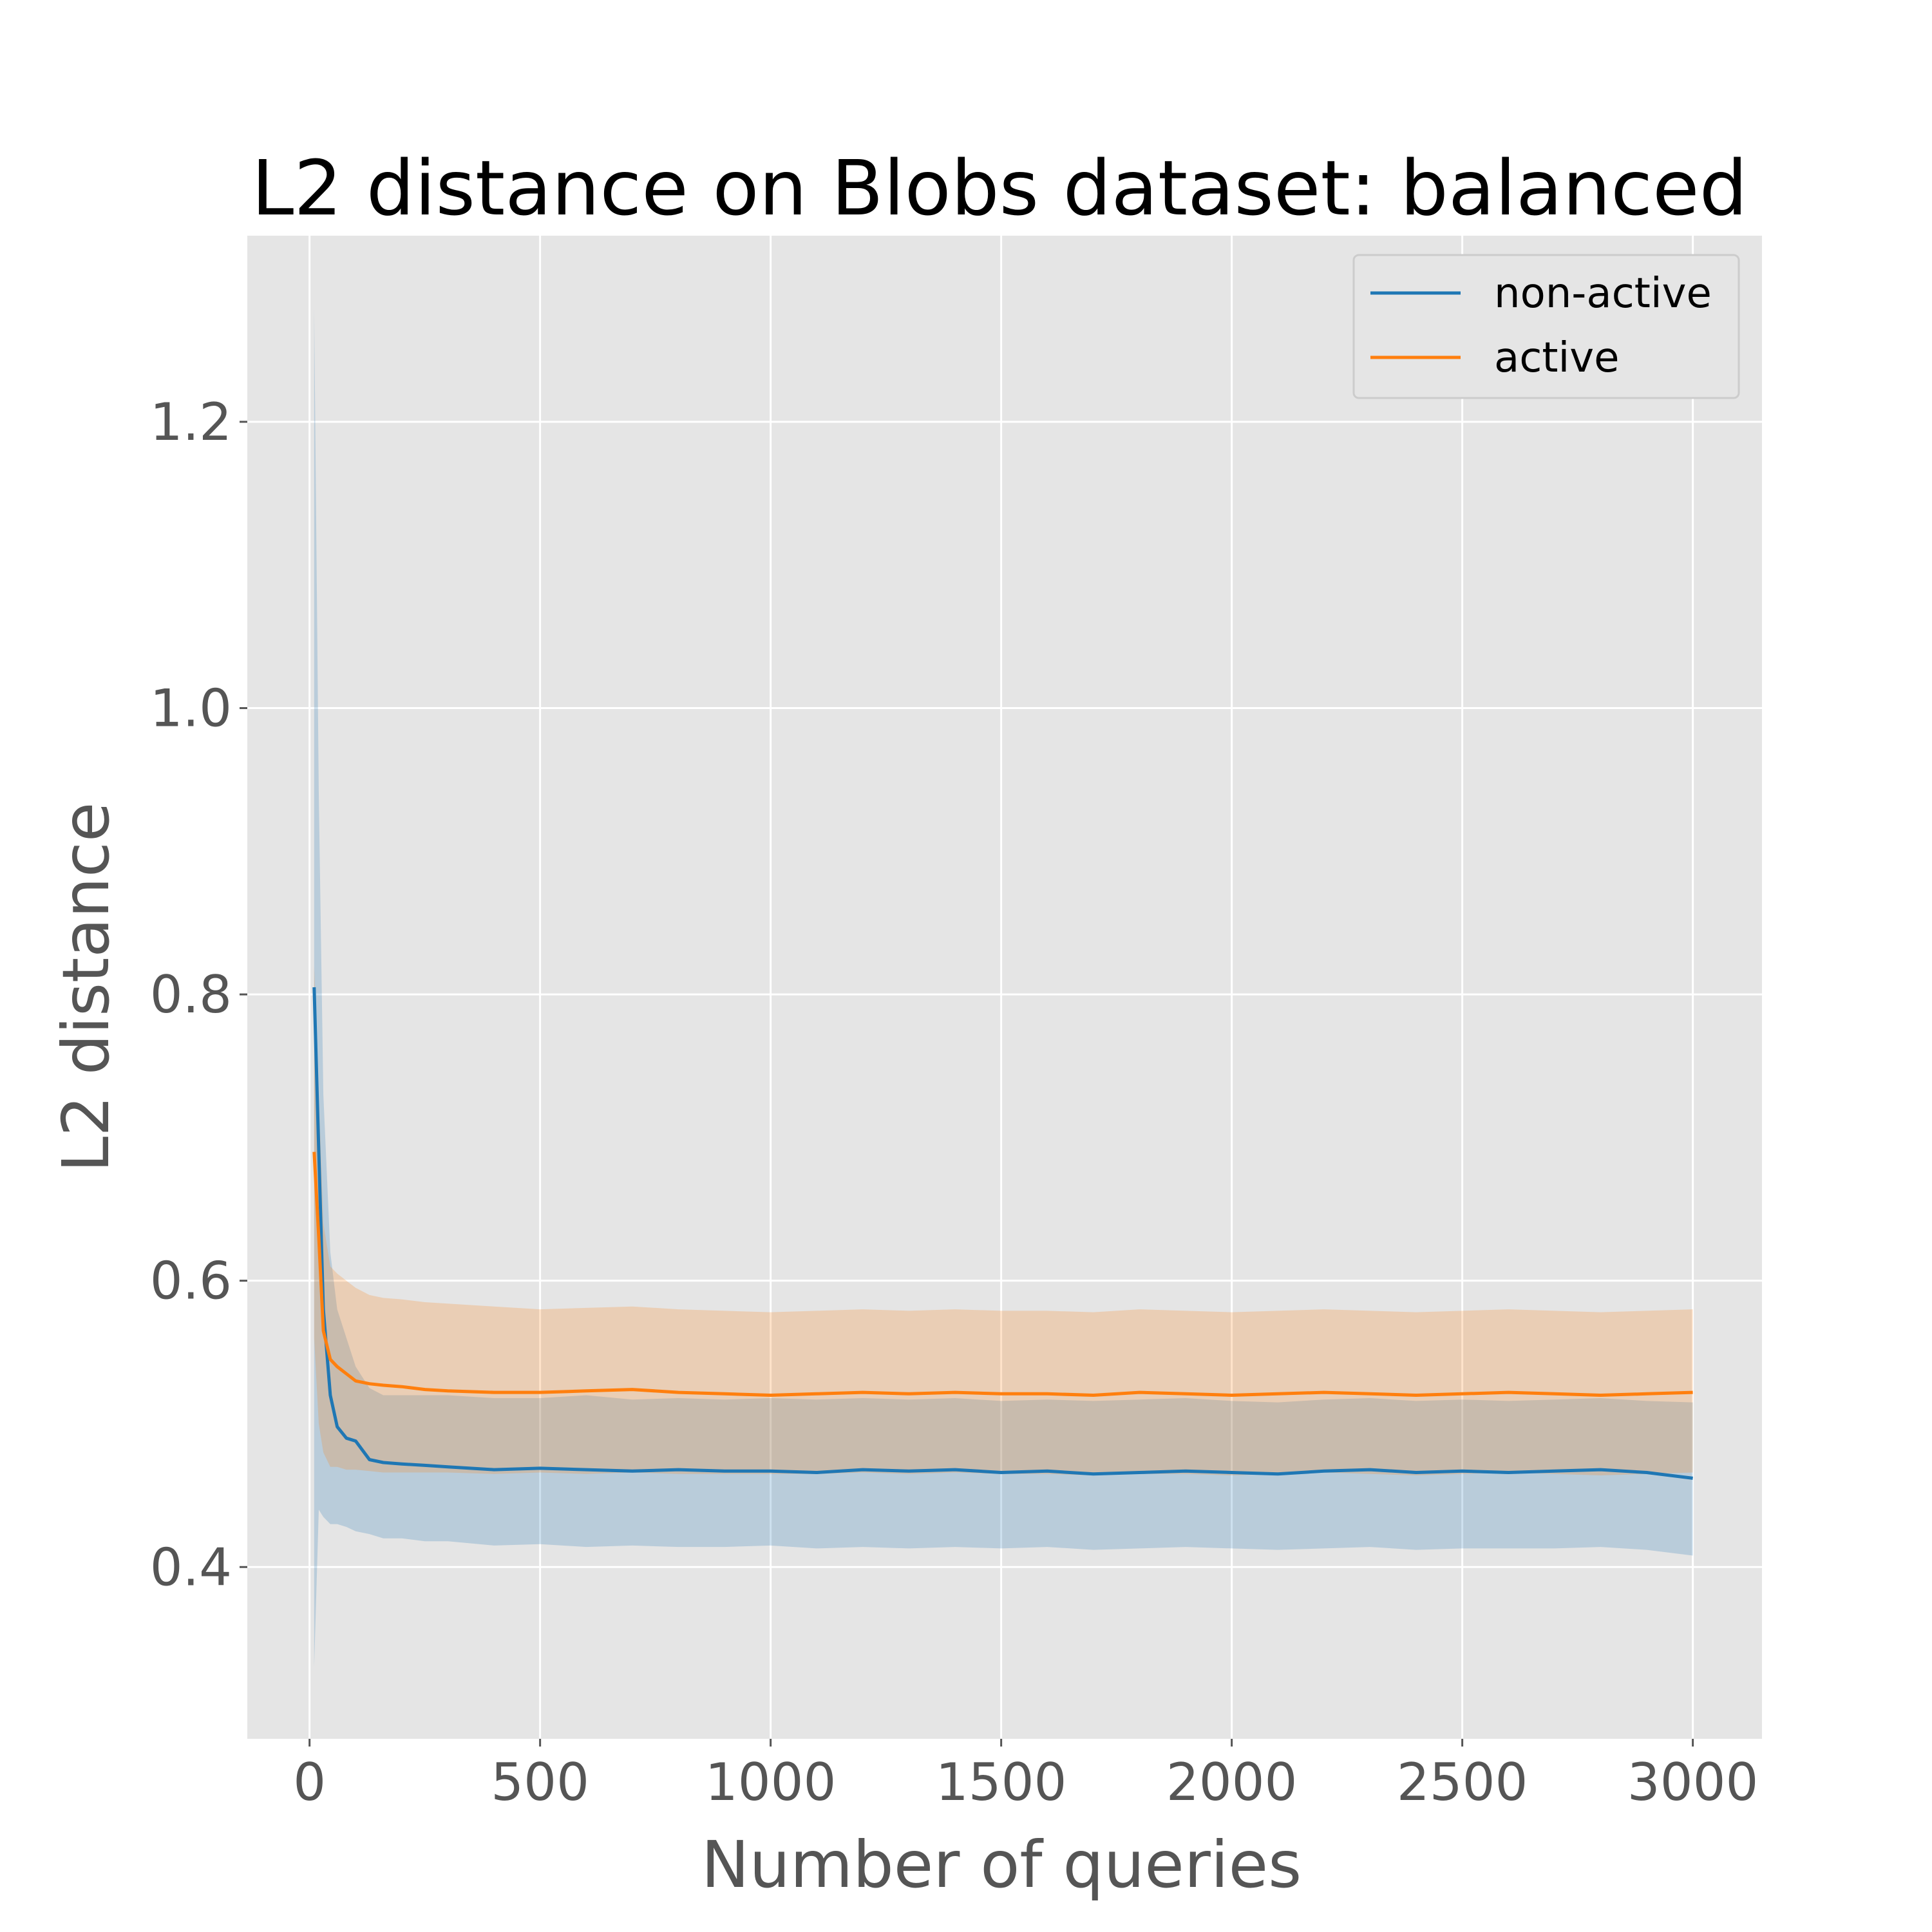  Describe the element at coordinates (1002, 1782) in the screenshot. I see `x-tick-label: 1500` at that location.